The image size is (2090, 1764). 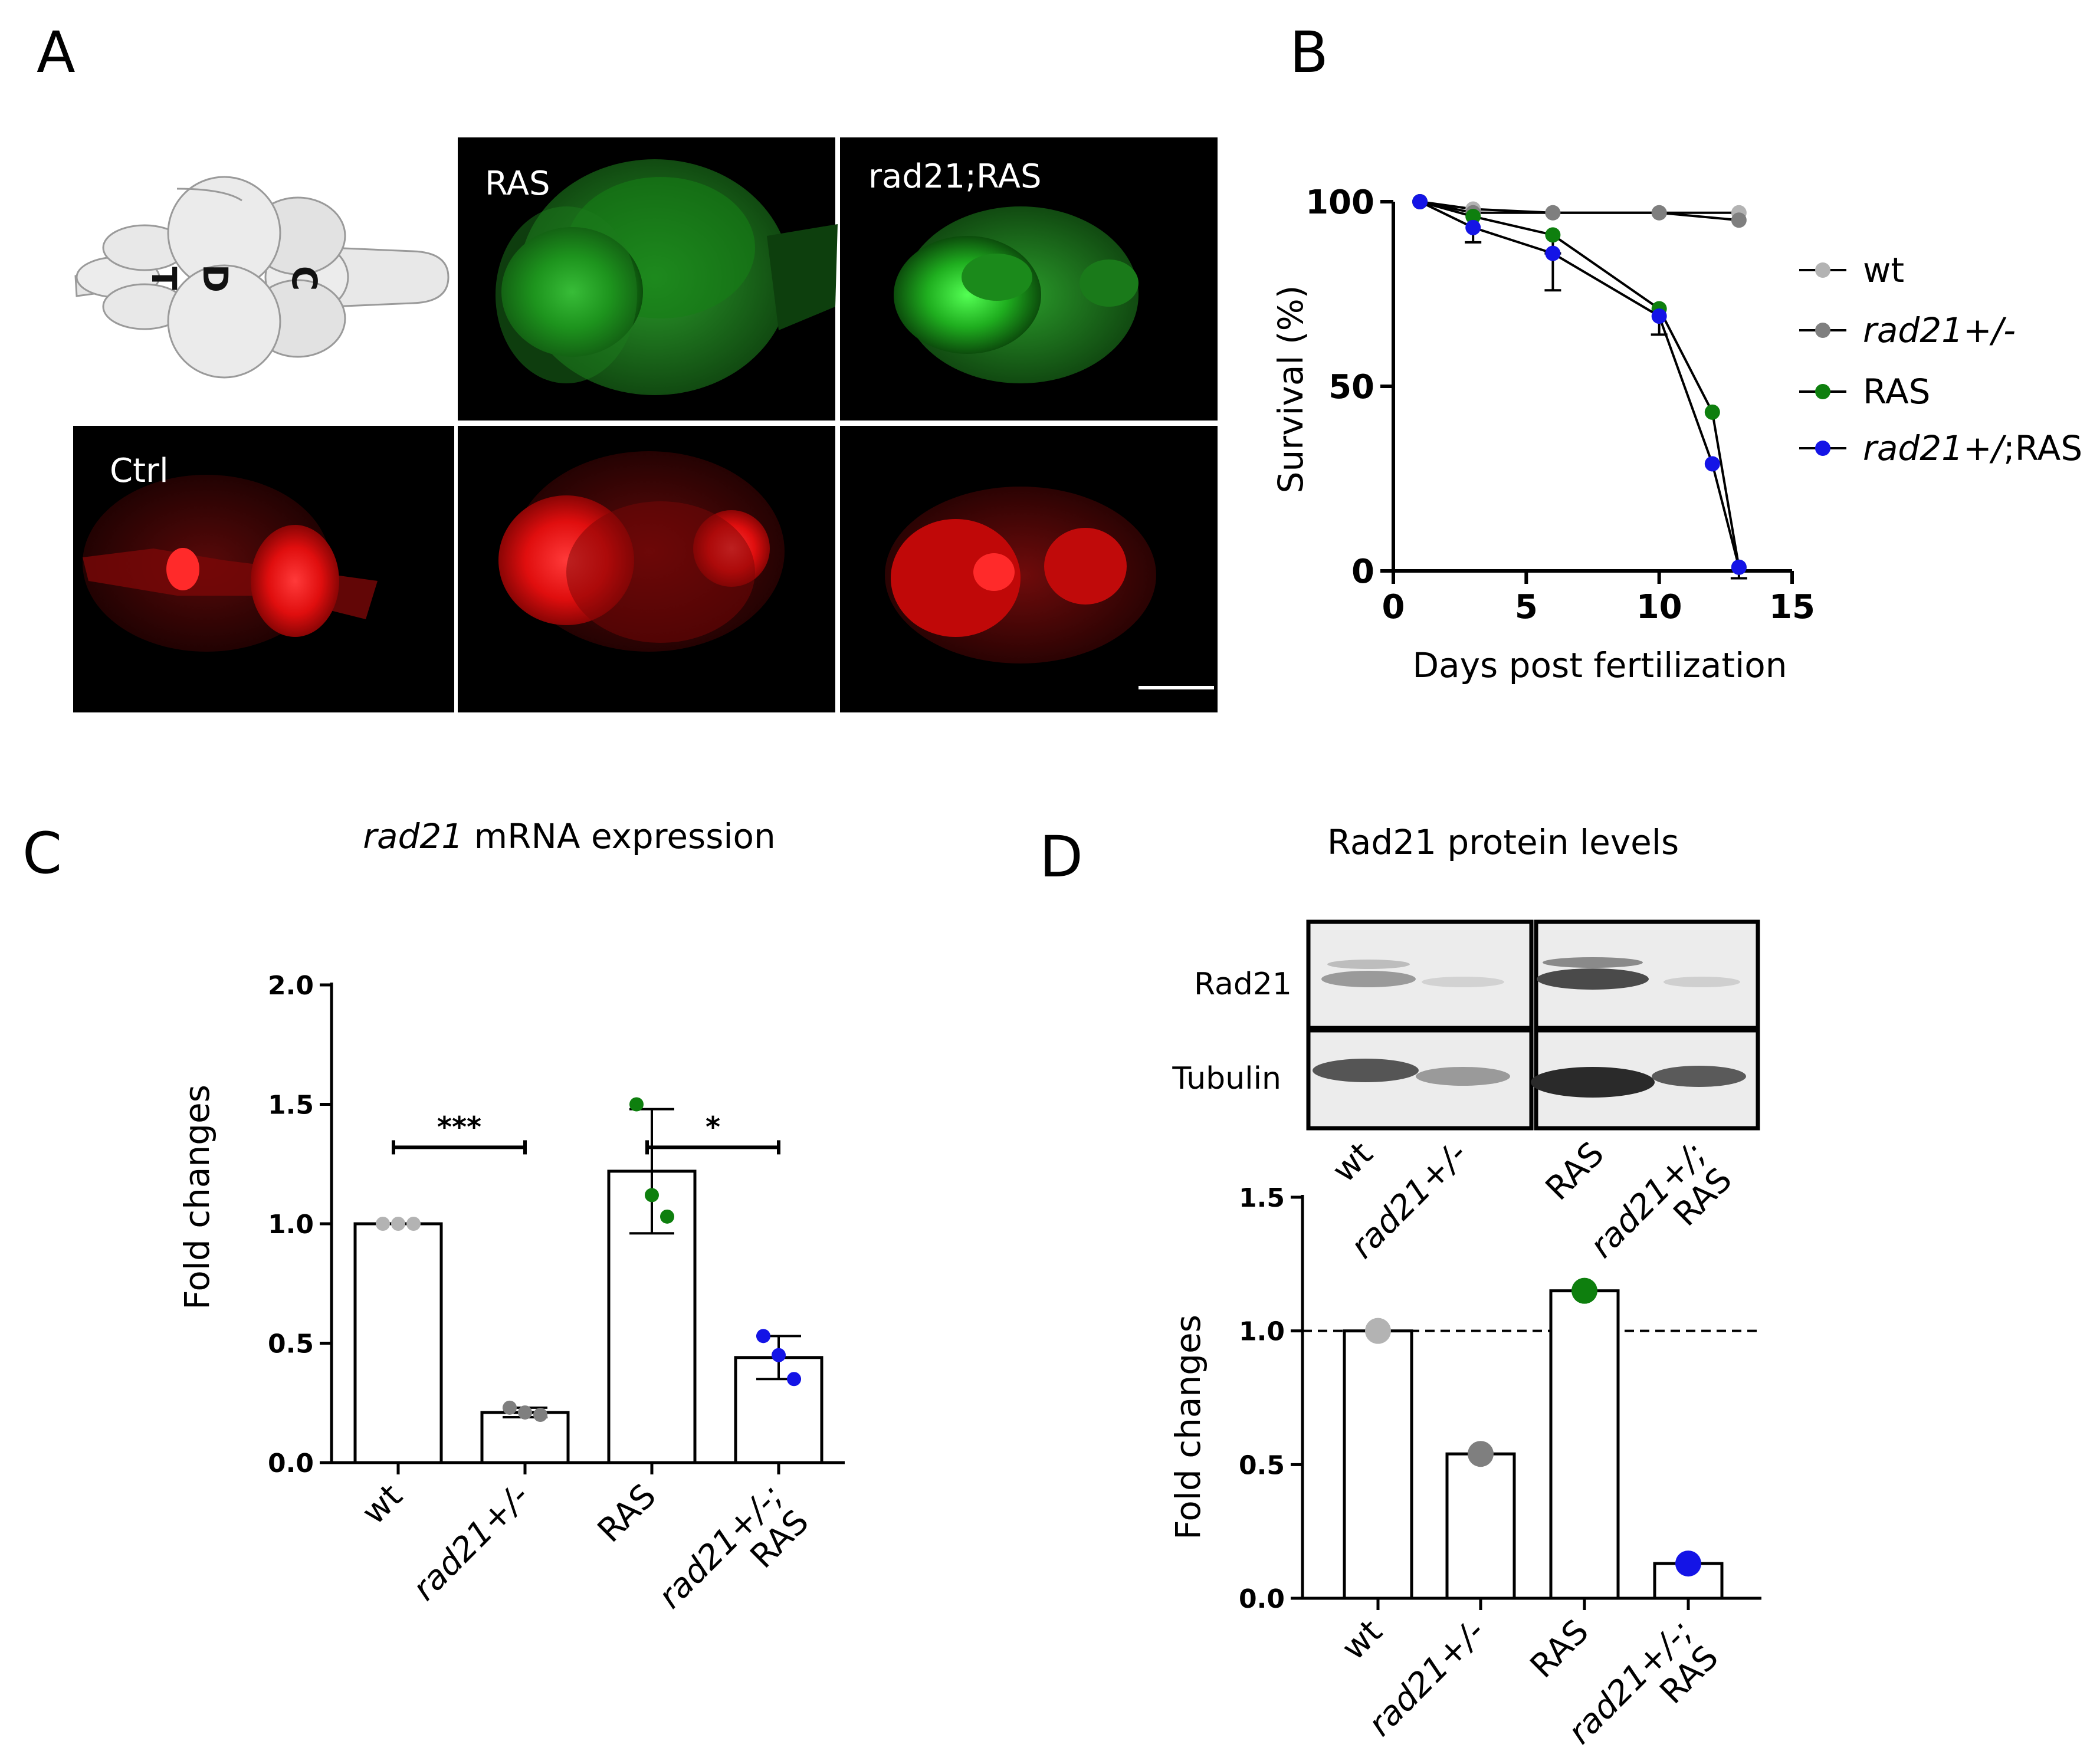 I want to click on series-line-rad21-ras, so click(x=1579, y=384).